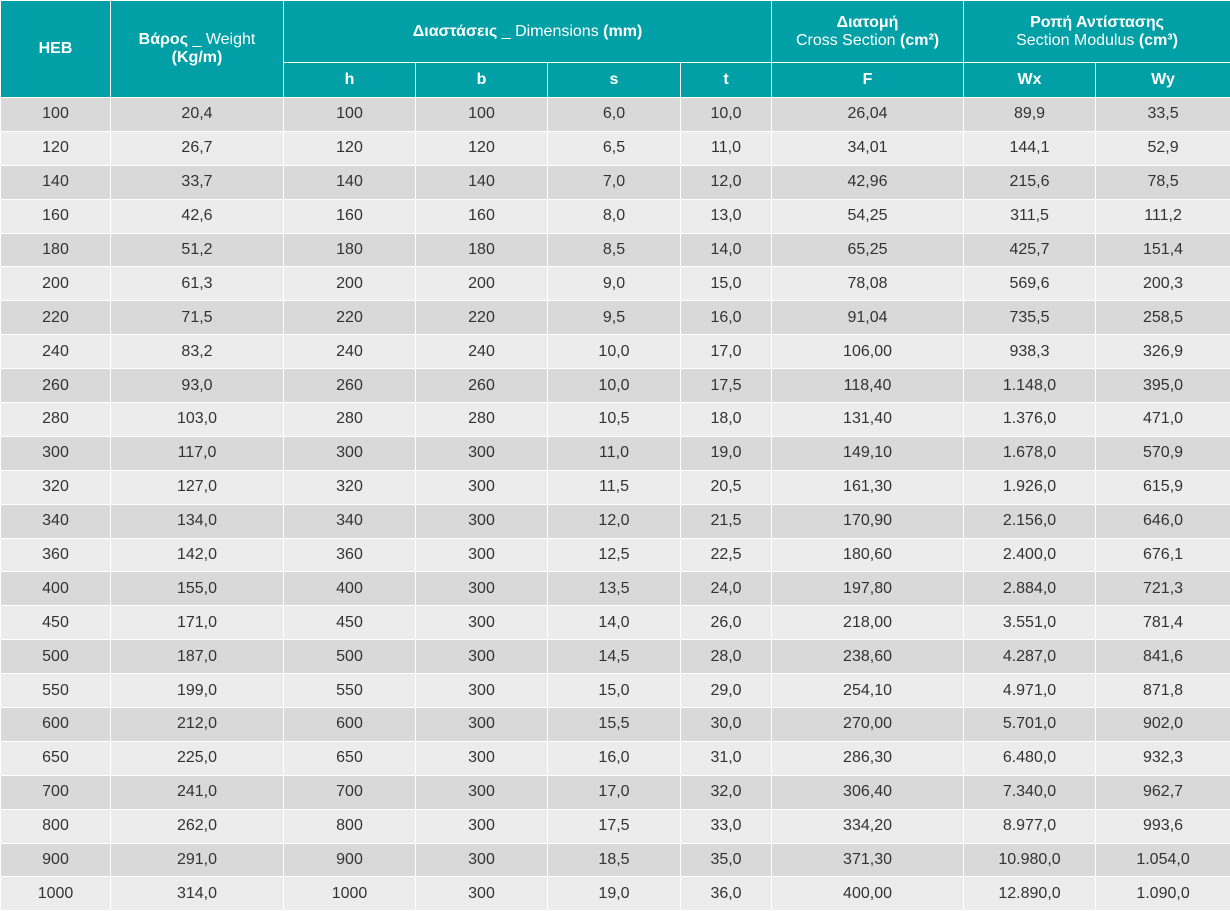 The width and height of the screenshot is (1230, 911). I want to click on header-cell: Διατομή Cross Section (cm²), so click(868, 31).